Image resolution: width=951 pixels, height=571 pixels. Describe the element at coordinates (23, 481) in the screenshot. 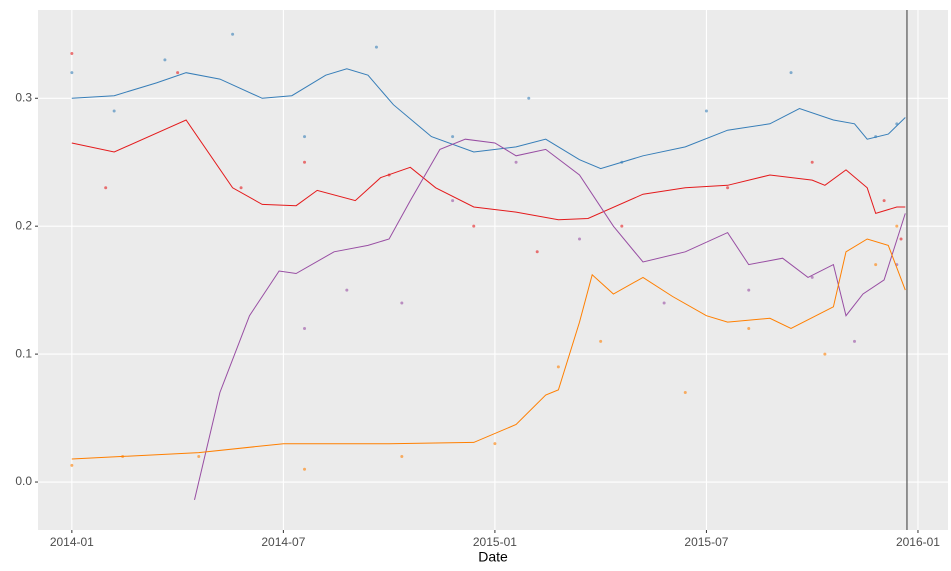

I see `y-tick-label: 0.0` at that location.